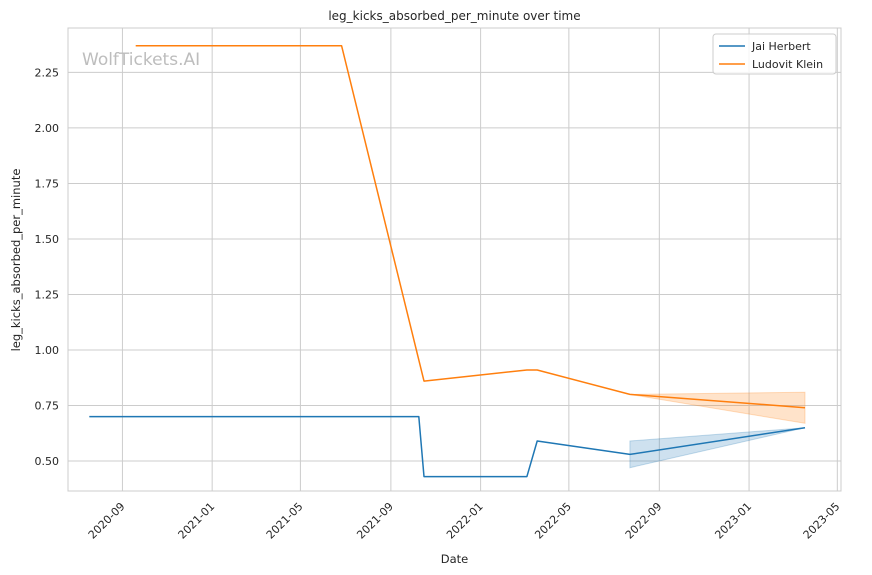  Describe the element at coordinates (787, 64) in the screenshot. I see `legend-label-ludovit-klein: Ludovit Klein` at that location.